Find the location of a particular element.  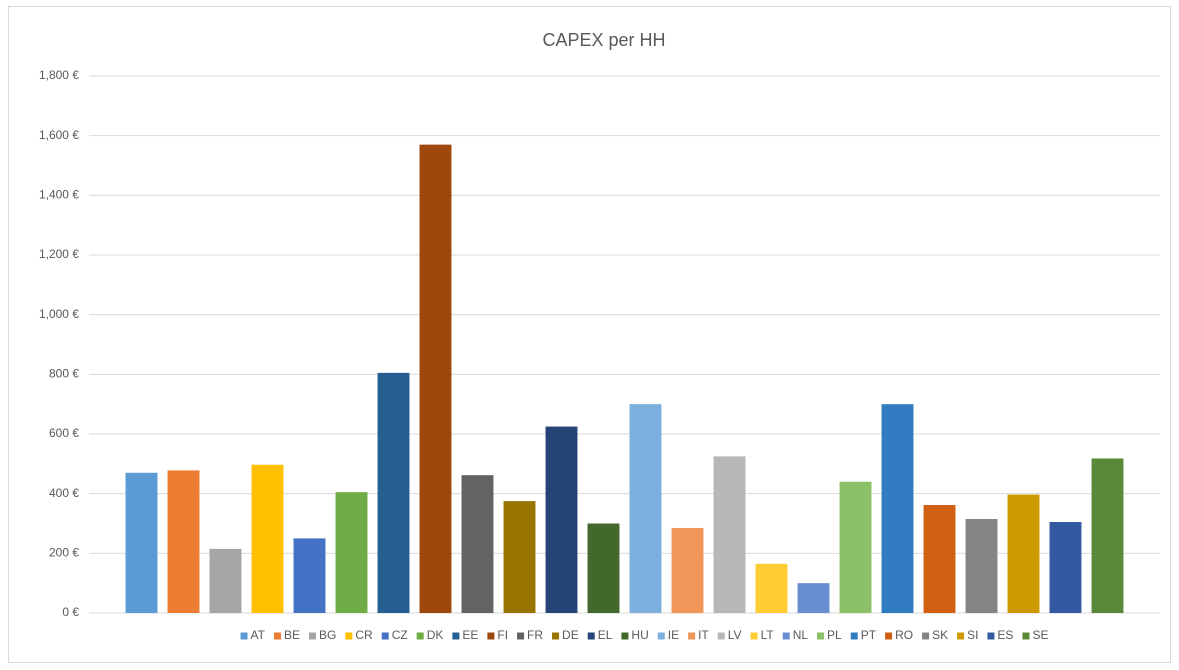

legend-label: DE is located at coordinates (570, 635).